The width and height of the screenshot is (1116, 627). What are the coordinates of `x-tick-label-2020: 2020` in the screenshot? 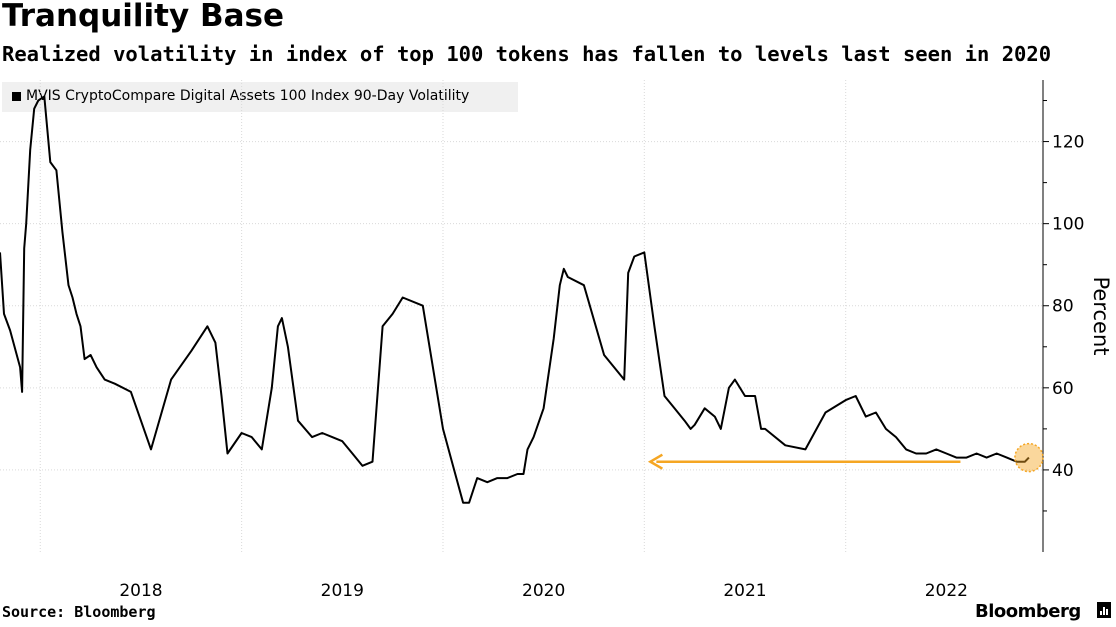 It's located at (543, 591).